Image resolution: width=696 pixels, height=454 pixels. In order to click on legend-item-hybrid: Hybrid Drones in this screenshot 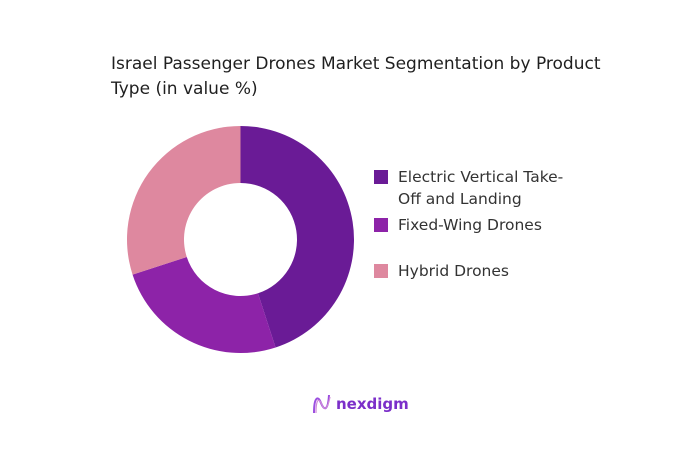, I will do `click(479, 271)`.